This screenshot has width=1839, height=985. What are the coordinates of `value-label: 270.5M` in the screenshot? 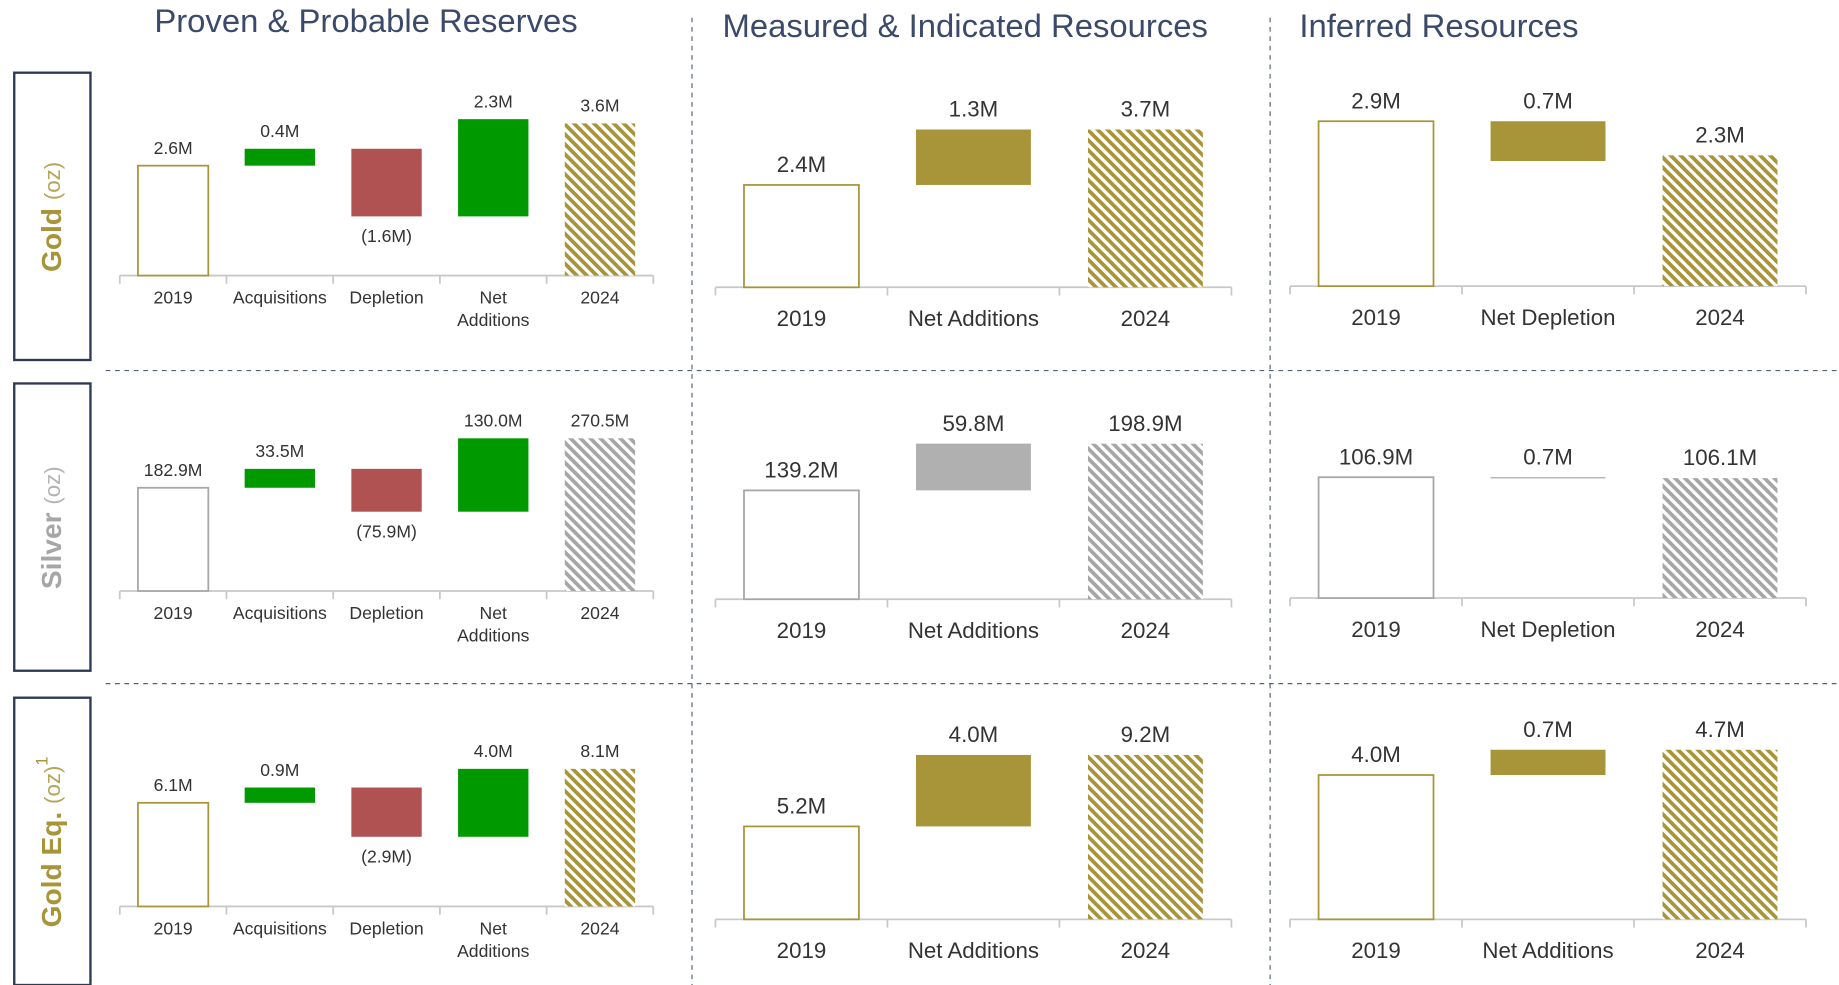 It's located at (600, 421).